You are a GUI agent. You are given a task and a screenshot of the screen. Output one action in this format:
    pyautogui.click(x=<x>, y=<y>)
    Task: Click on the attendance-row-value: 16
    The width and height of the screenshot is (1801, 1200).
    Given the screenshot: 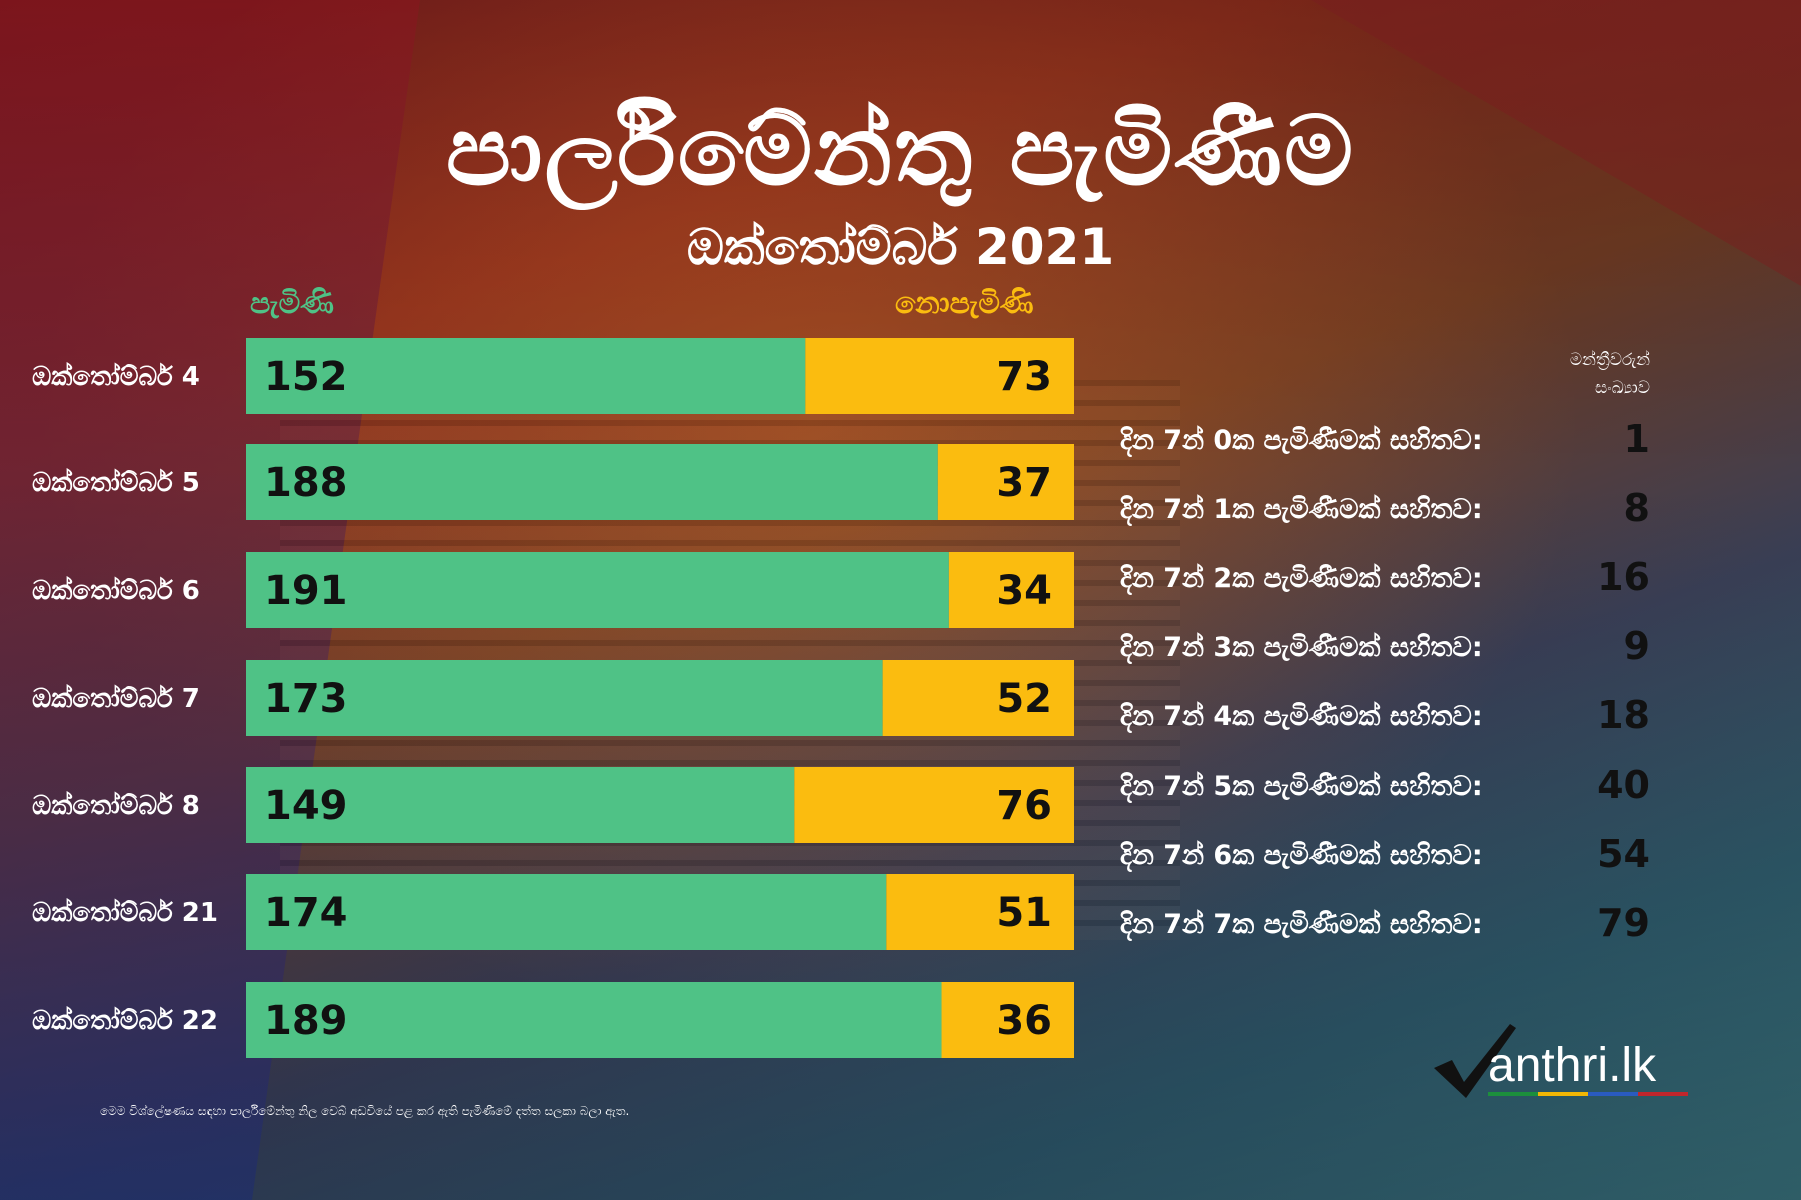 What is the action you would take?
    pyautogui.click(x=1623, y=577)
    